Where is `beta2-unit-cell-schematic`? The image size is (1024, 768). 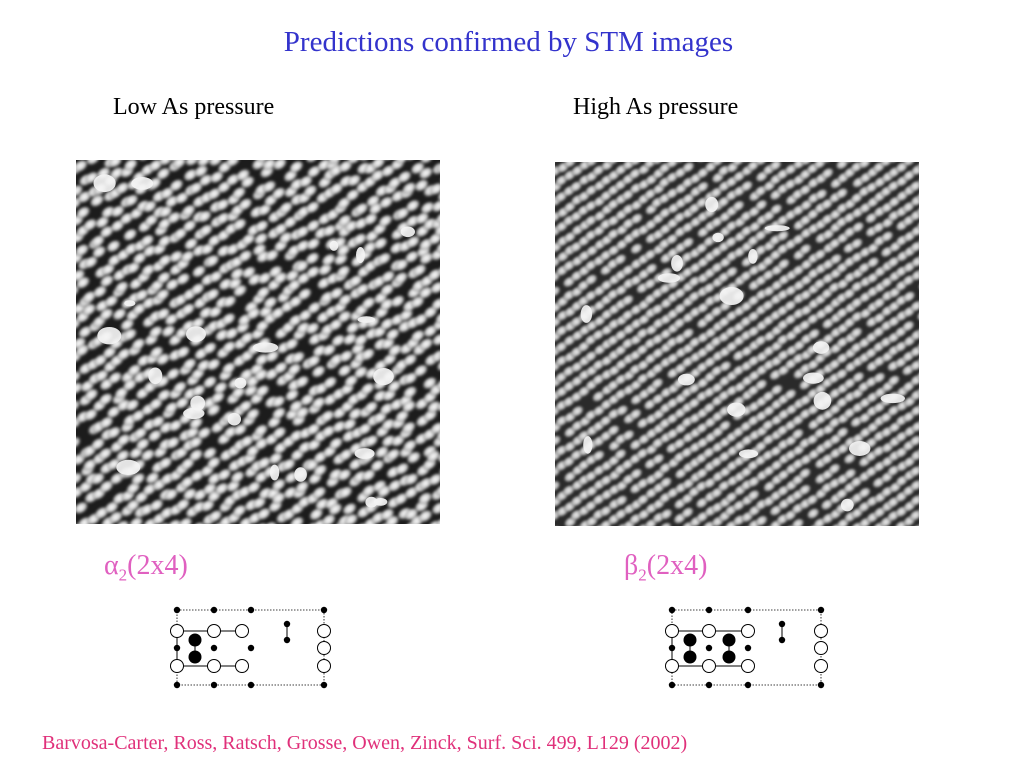
beta2-unit-cell-schematic is located at coordinates (746, 647).